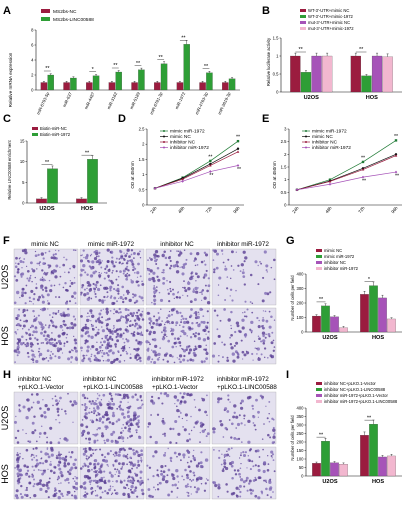 This screenshot has height=507, width=410. What do you see at coordinates (331, 148) in the screenshot?
I see `legend-label-e-3: inhibitor miR-1972` at bounding box center [331, 148].